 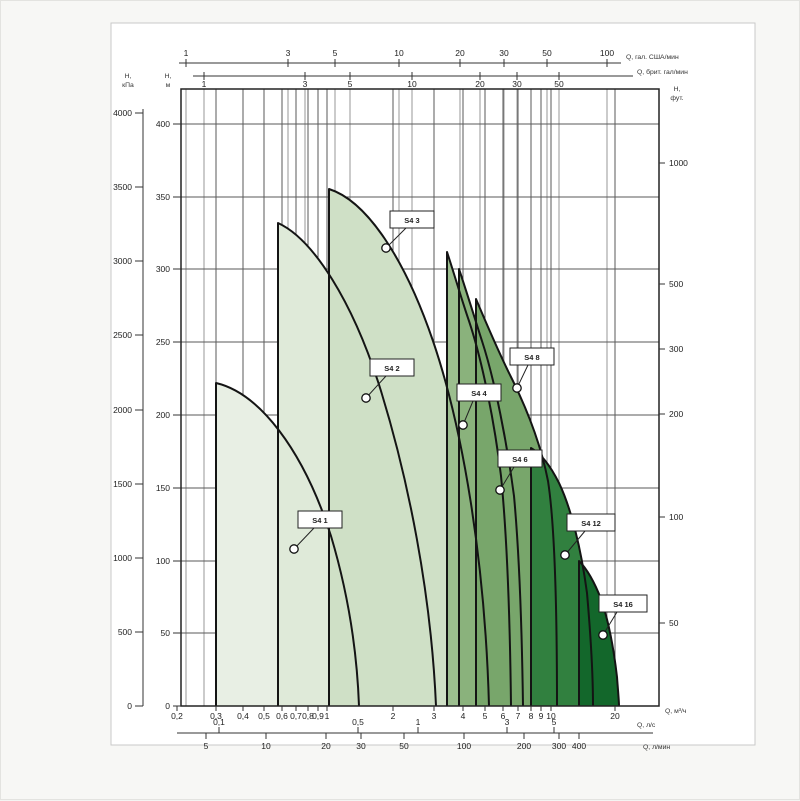 I want to click on tick-label: 8, so click(x=531, y=716).